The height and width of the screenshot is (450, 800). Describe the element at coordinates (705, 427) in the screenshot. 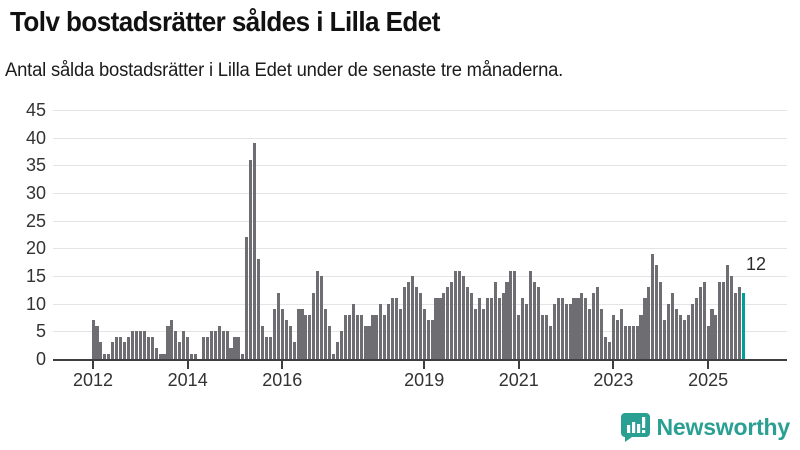

I see `newsworthy-logo: Newsworthy` at that location.